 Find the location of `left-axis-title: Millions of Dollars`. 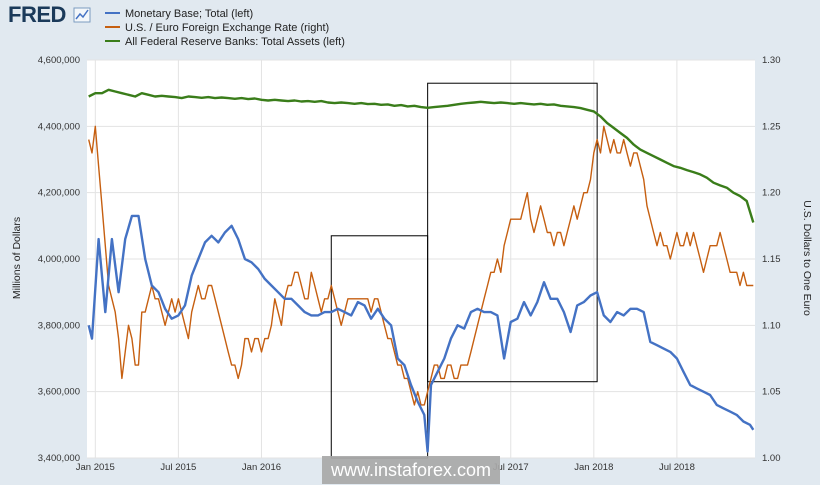

left-axis-title: Millions of Dollars is located at coordinates (17, 258).